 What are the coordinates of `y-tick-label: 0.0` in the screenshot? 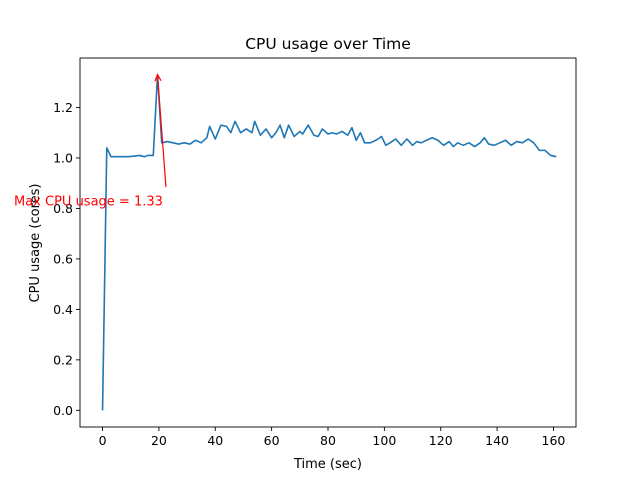 It's located at (63, 410).